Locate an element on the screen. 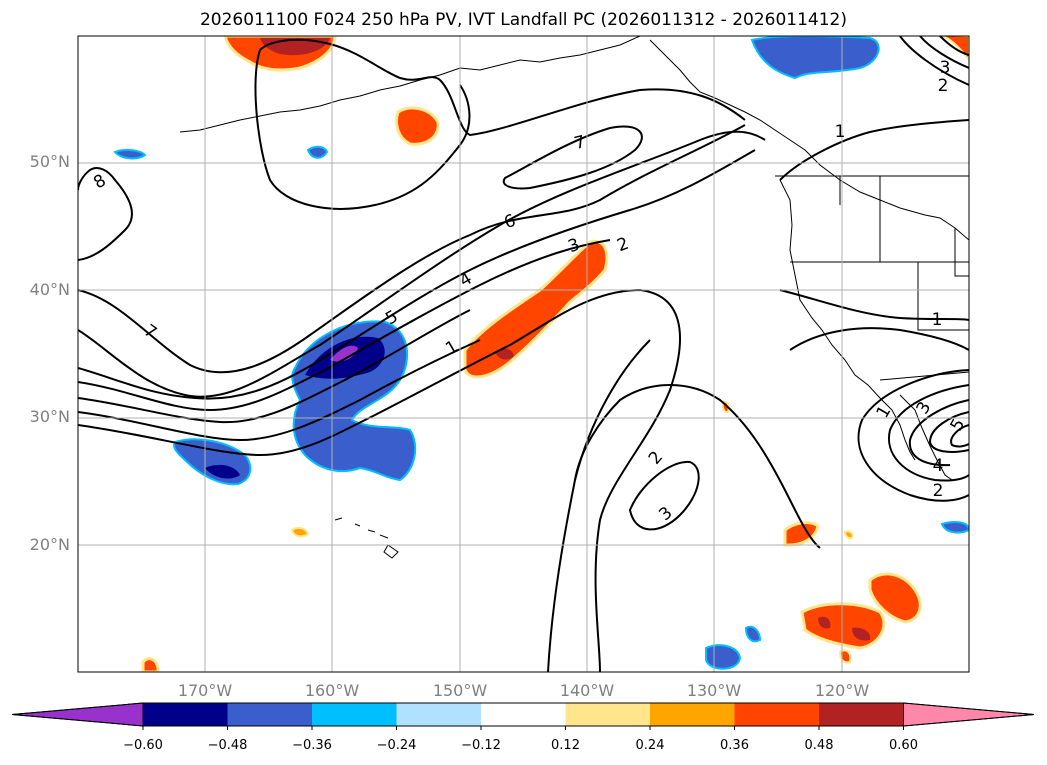  lon-tick-label: 160°W is located at coordinates (332, 690).